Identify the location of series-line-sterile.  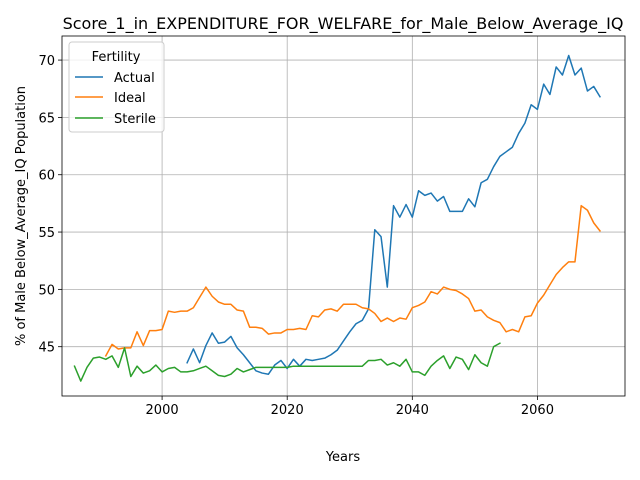
(287, 362).